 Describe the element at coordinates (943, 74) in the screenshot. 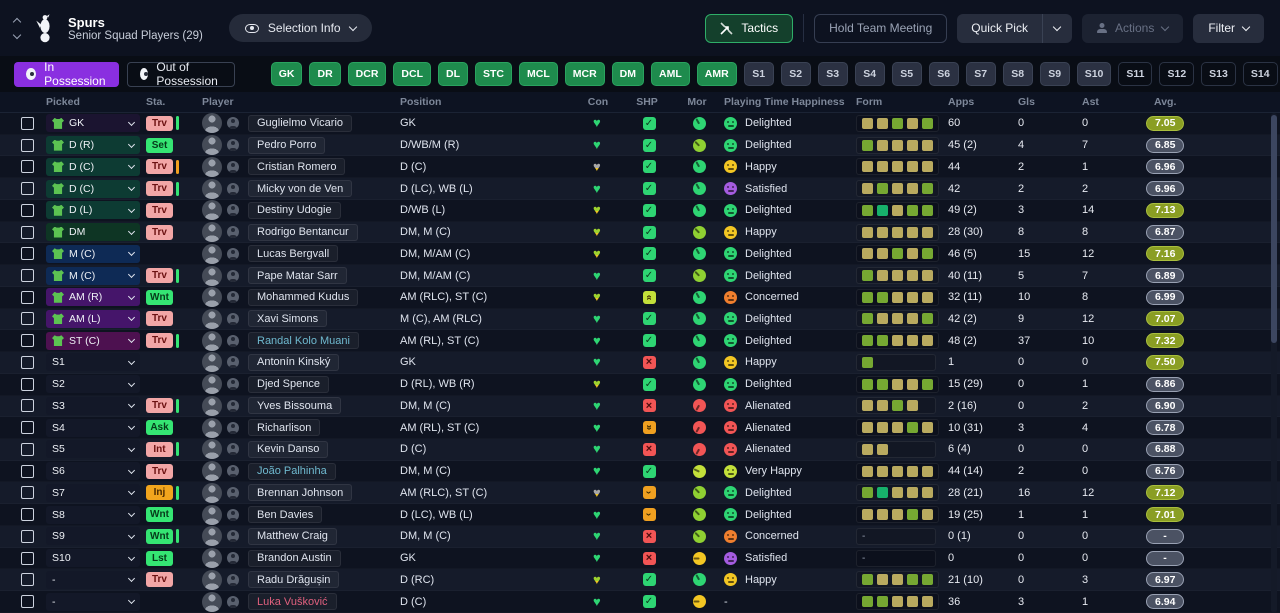

I see `position-filter-s6: S6` at that location.